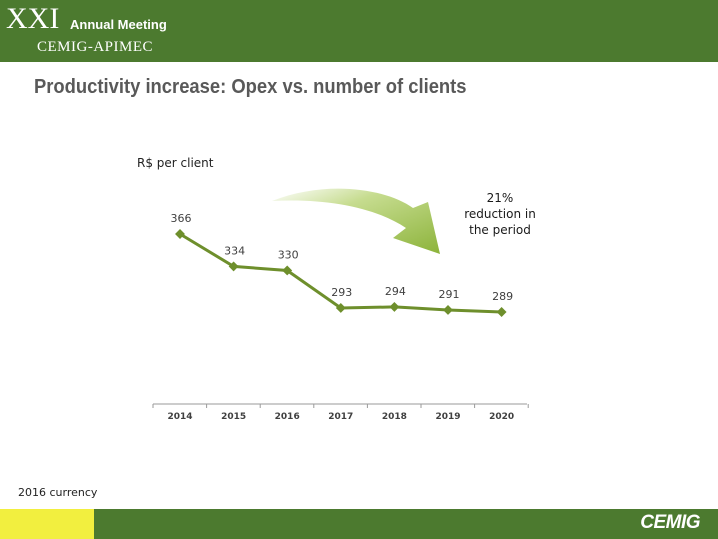  Describe the element at coordinates (287, 417) in the screenshot. I see `x-tick-label-2016: 2016` at that location.